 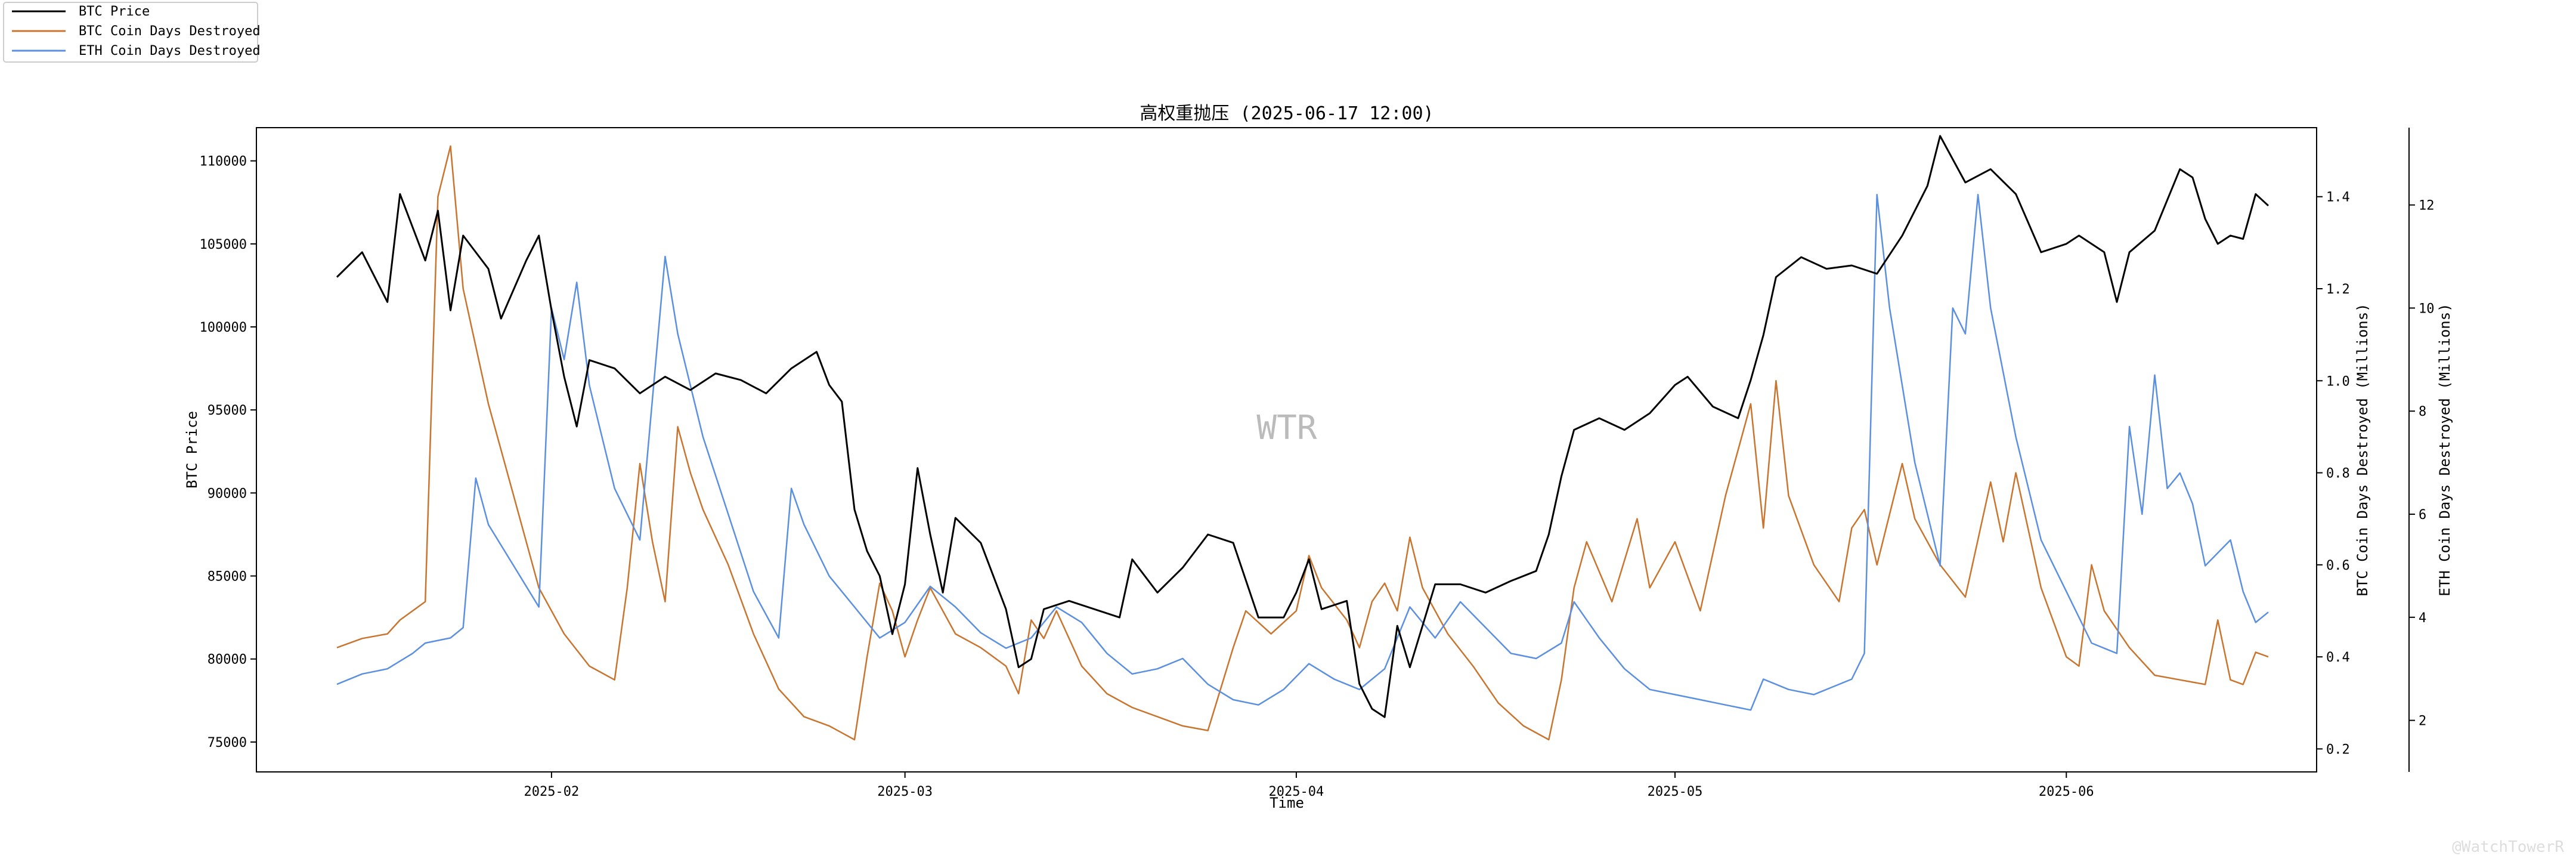 I want to click on y-tick-label-left: 95000, so click(x=228, y=410).